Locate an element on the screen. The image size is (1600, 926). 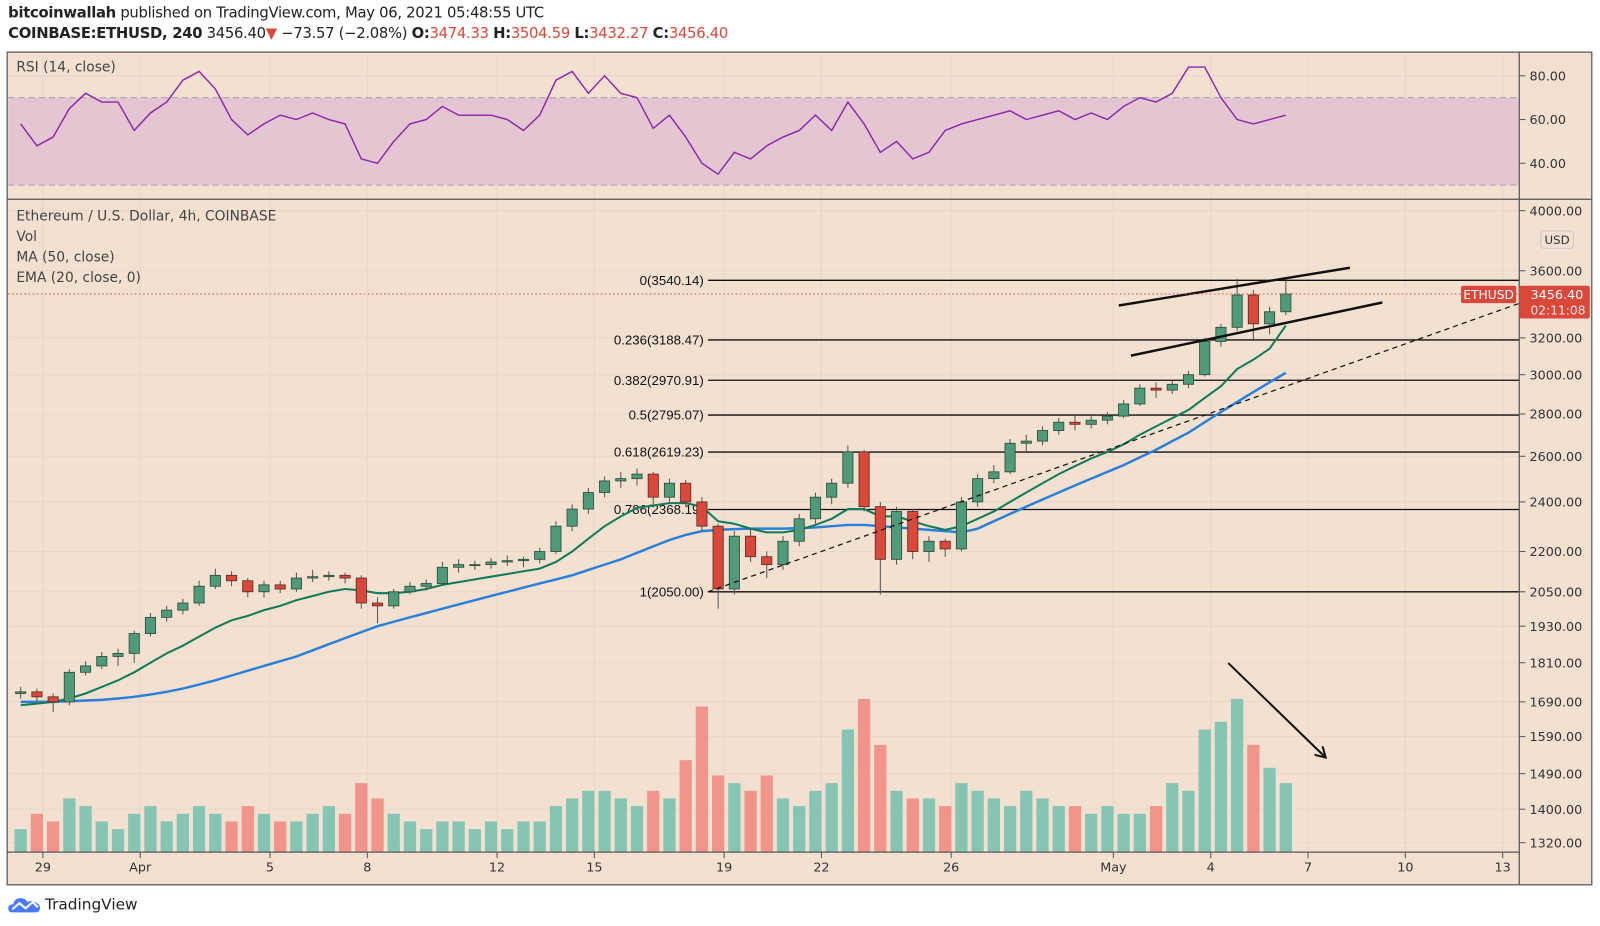
price-tick-label: 1810.00 is located at coordinates (1555, 663).